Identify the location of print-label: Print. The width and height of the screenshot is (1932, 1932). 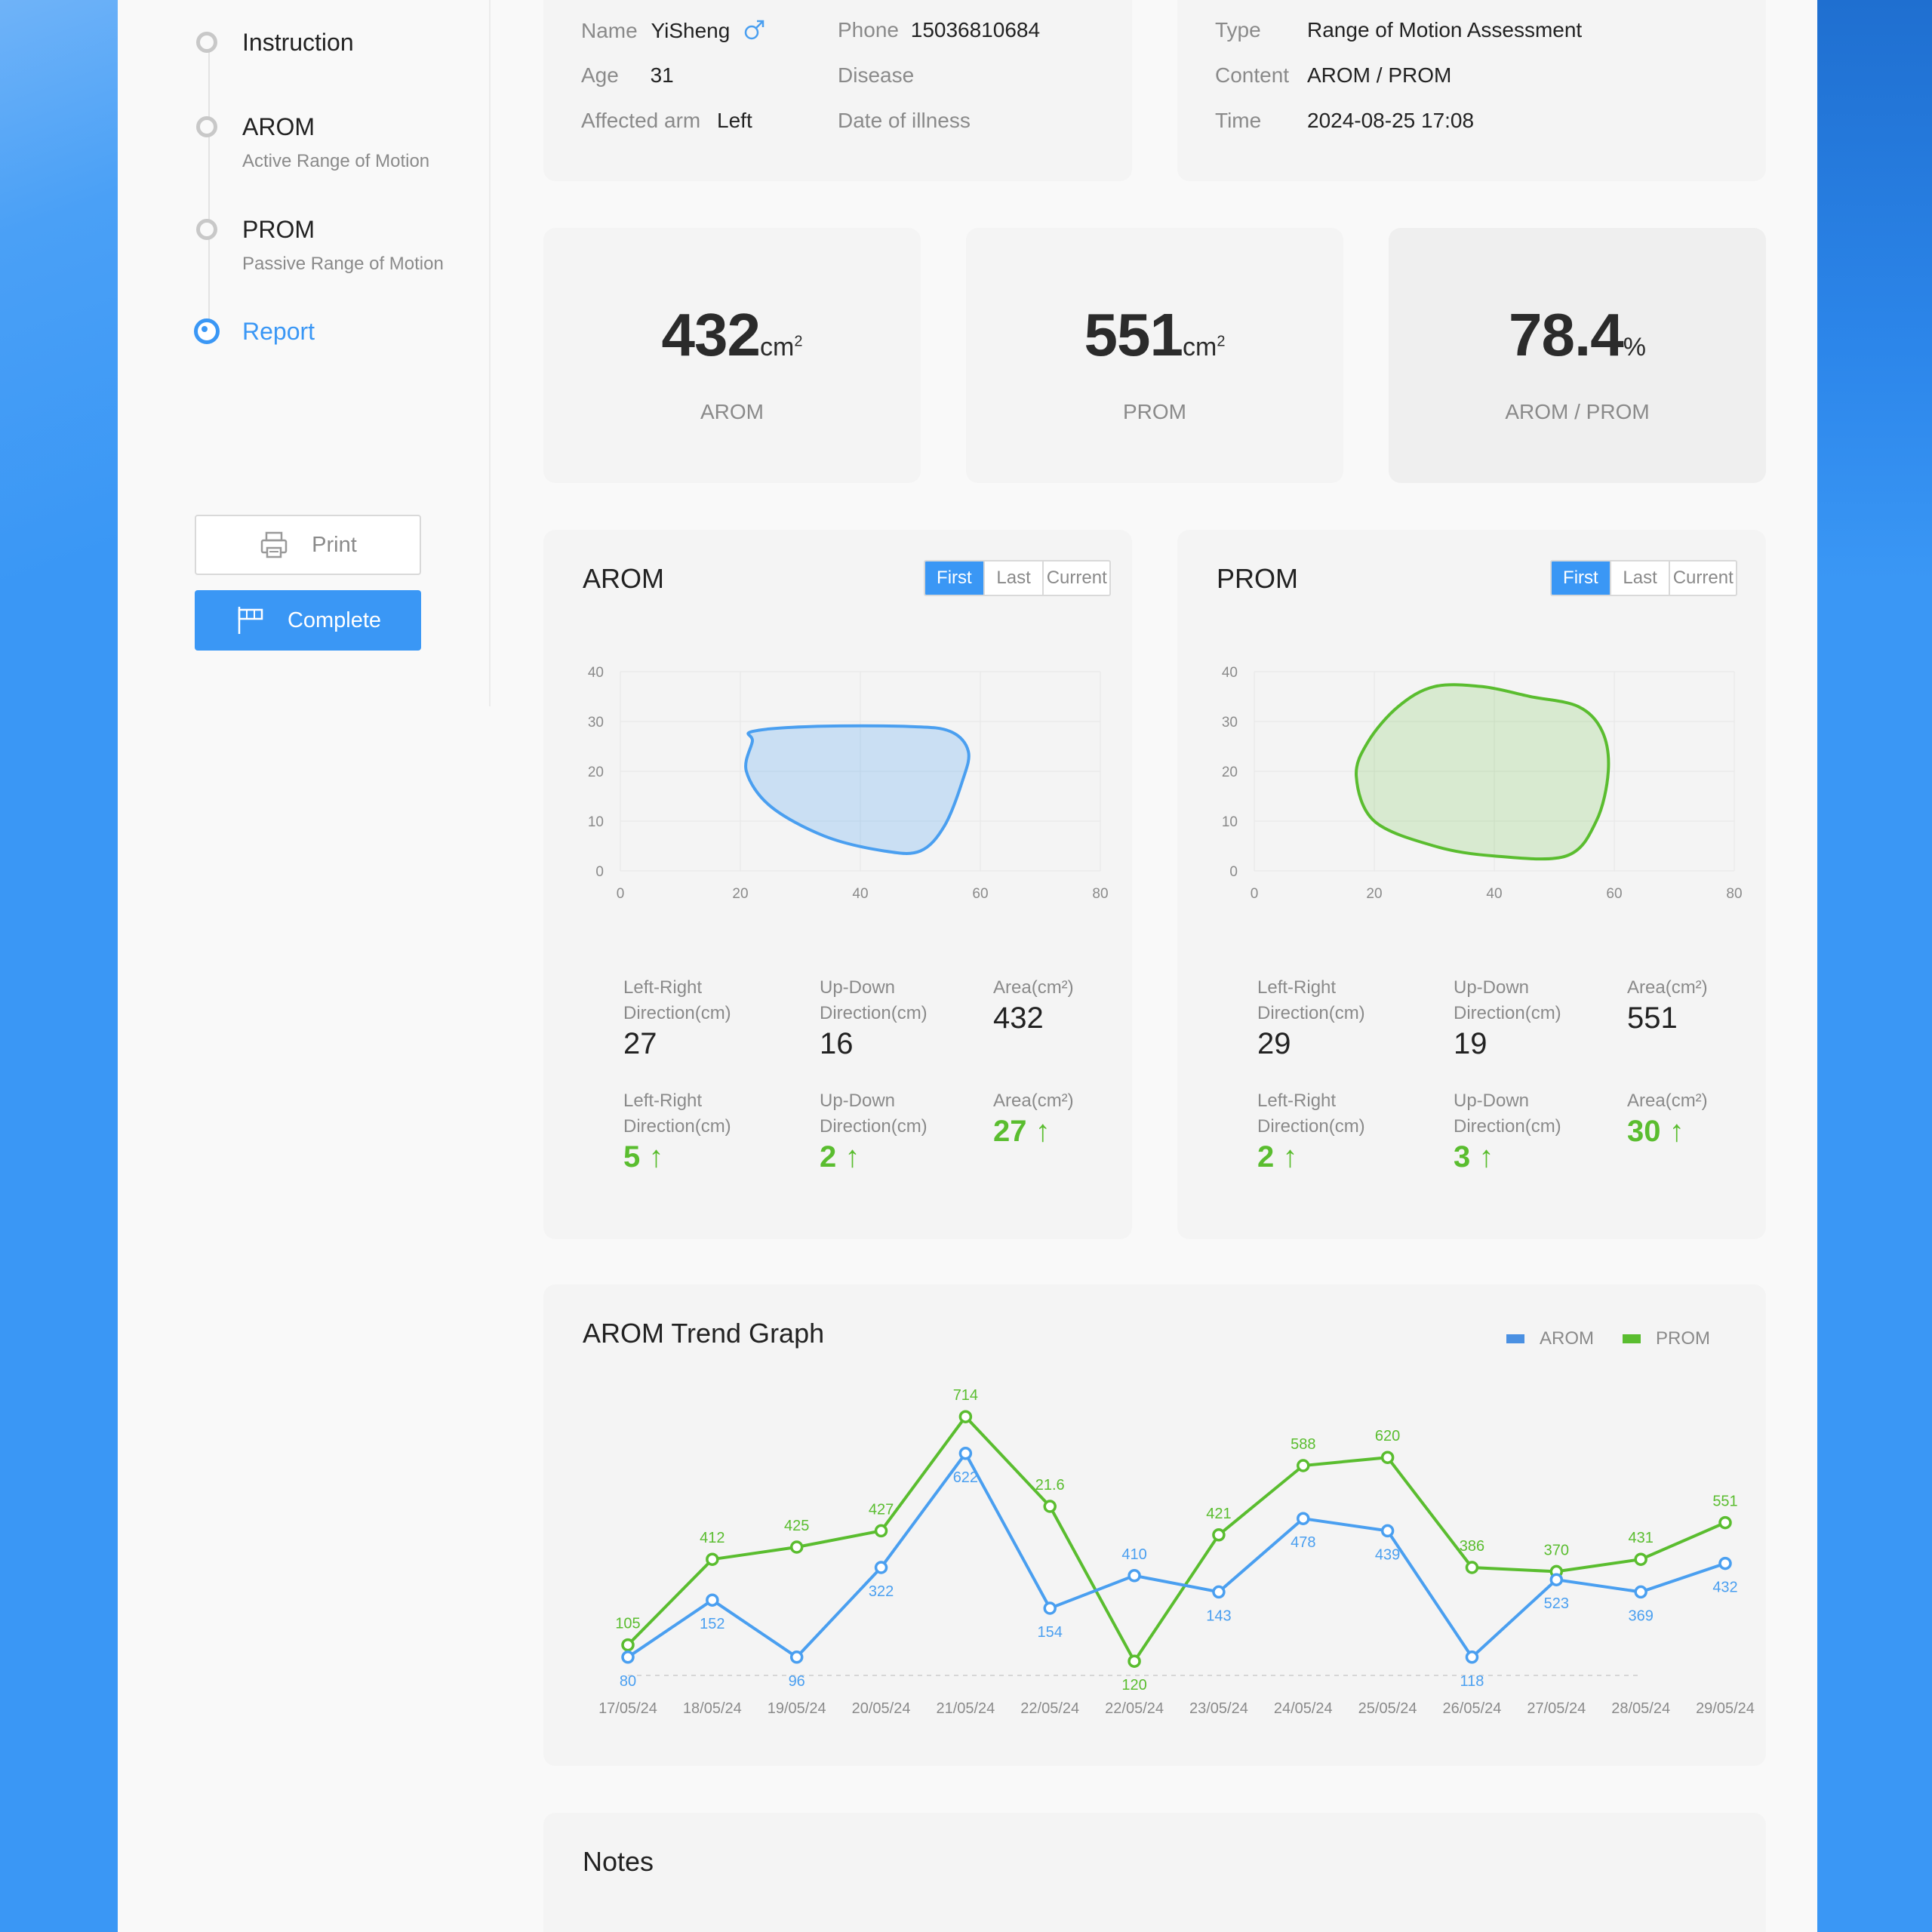
(334, 544).